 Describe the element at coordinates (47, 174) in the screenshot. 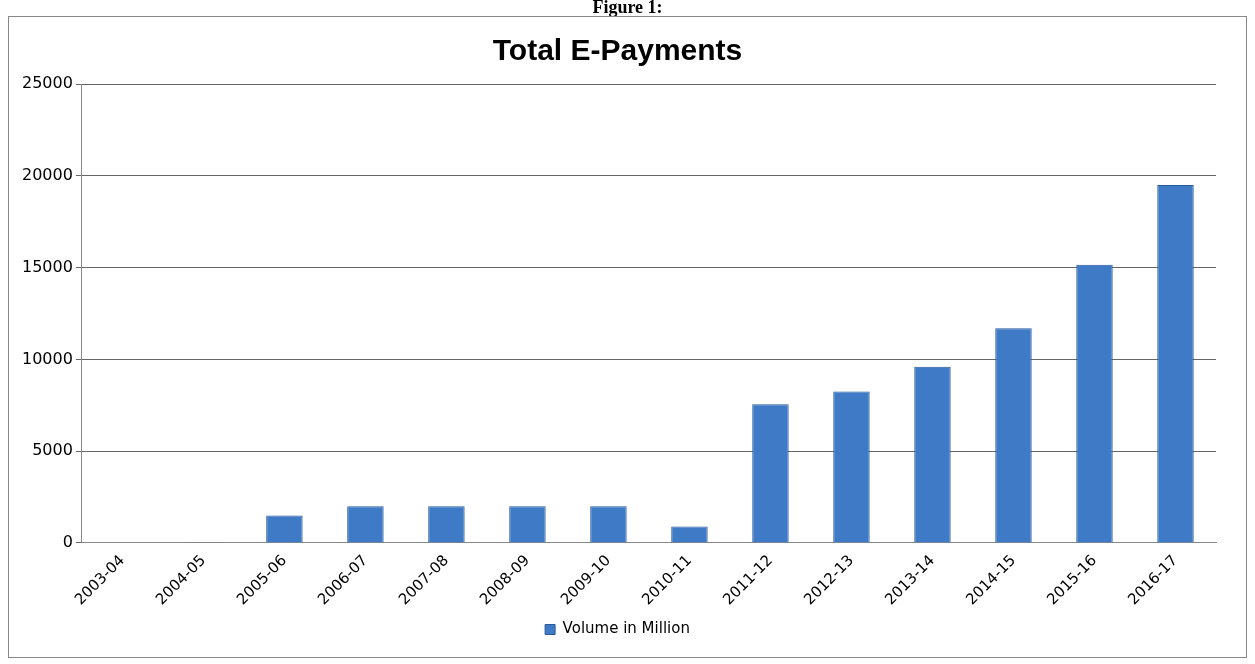

I see `y-tick-label: 20000` at that location.